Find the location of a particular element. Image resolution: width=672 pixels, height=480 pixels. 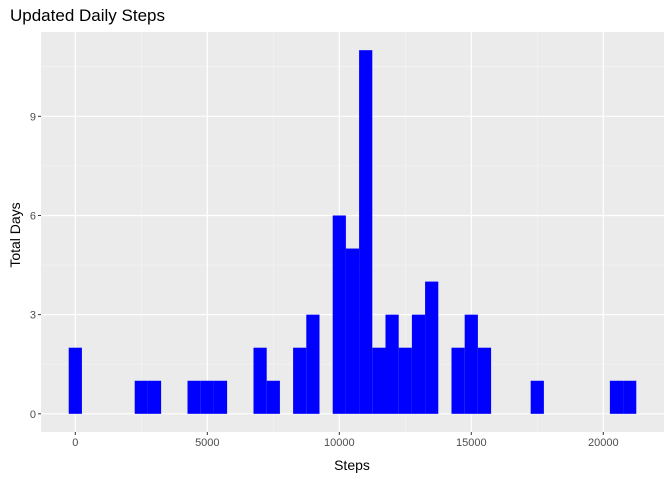

chart-title: Updated Daily Steps is located at coordinates (87, 15).